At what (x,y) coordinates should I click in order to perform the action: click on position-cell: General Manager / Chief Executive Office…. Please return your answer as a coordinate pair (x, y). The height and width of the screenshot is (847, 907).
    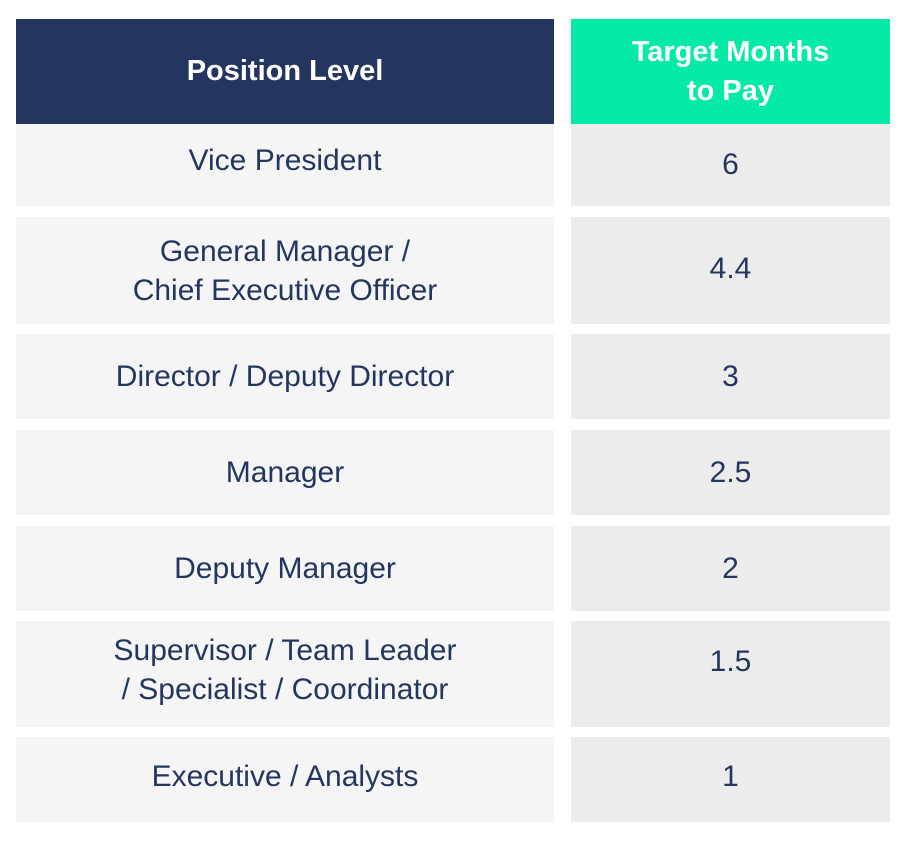
    Looking at the image, I should click on (285, 270).